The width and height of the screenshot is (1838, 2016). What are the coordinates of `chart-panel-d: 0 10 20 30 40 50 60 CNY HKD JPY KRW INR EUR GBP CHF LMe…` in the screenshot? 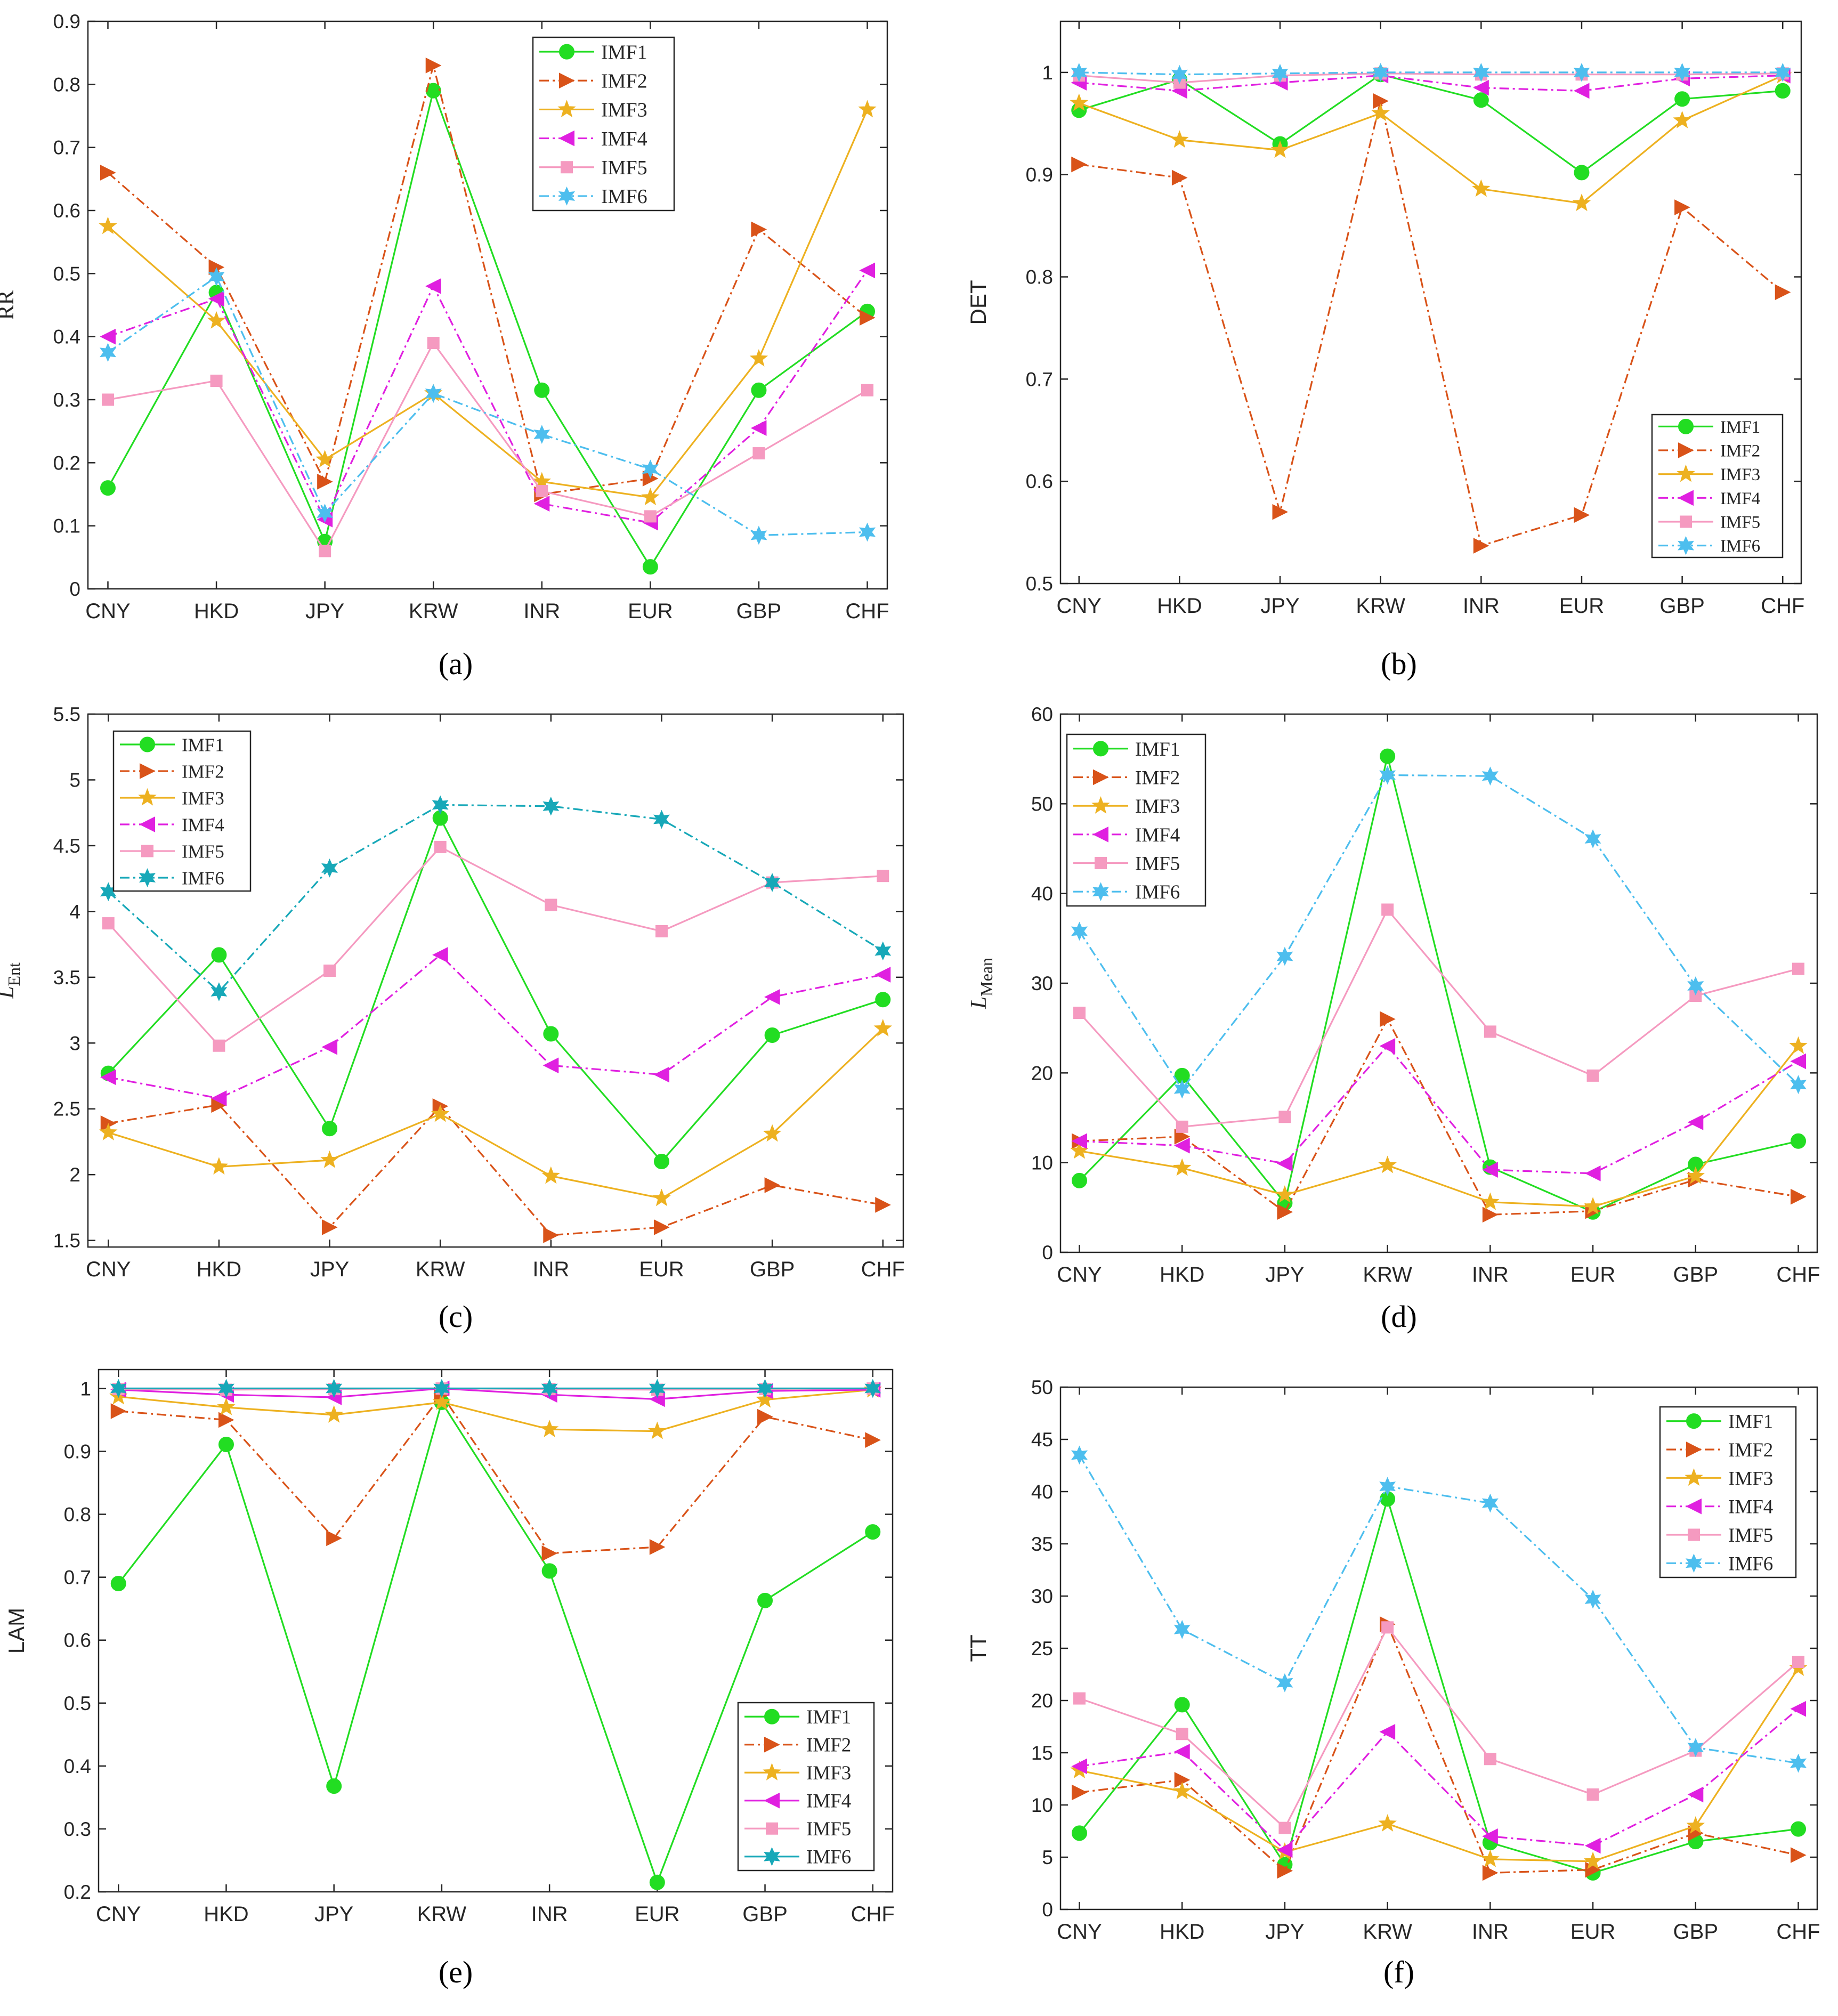 It's located at (1394, 1018).